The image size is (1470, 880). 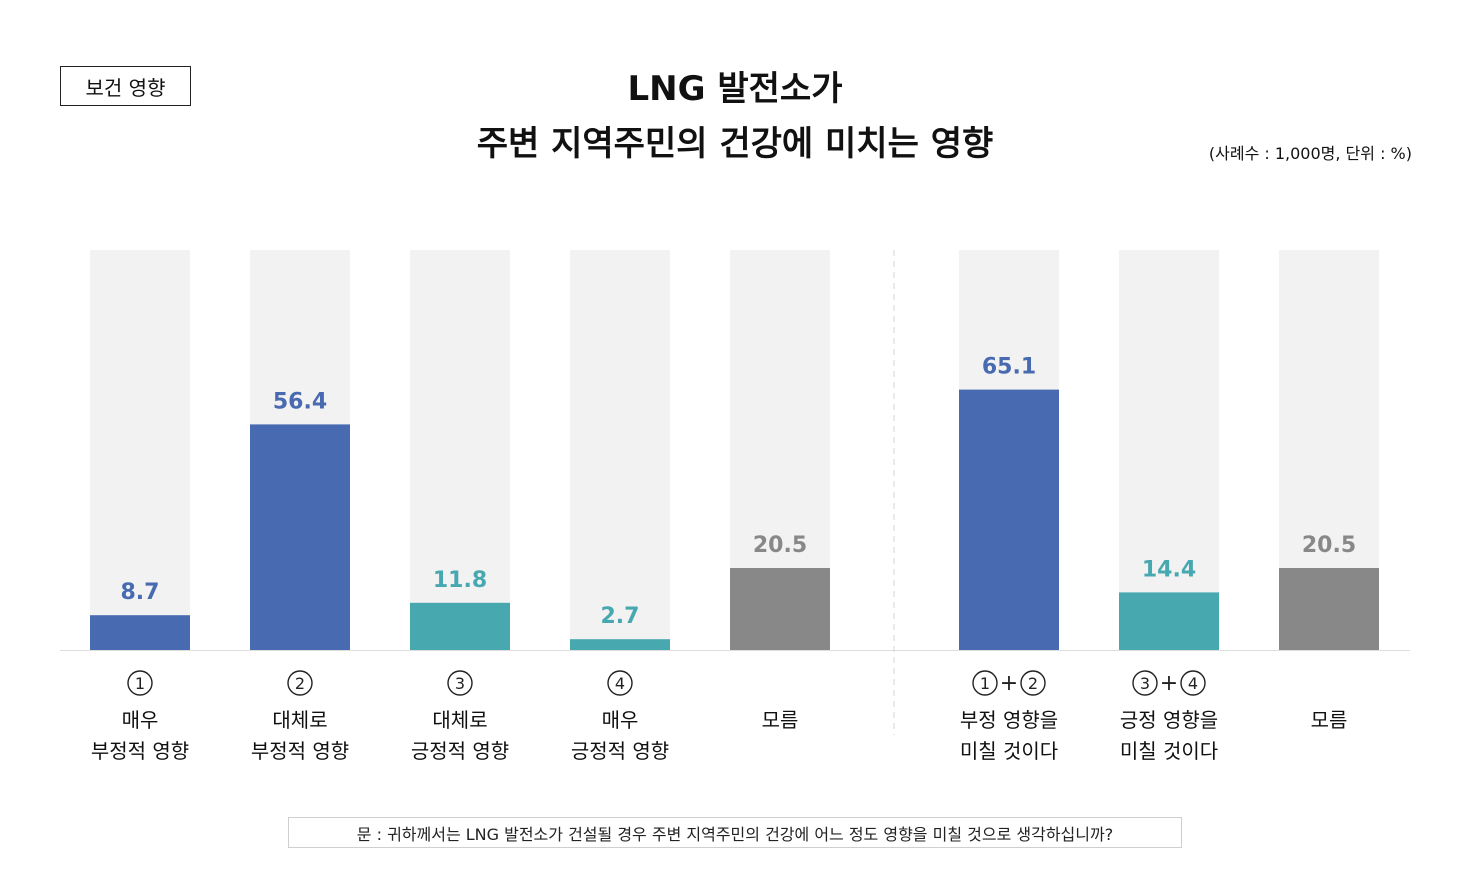 I want to click on data-label: 65.1, so click(x=1009, y=367).